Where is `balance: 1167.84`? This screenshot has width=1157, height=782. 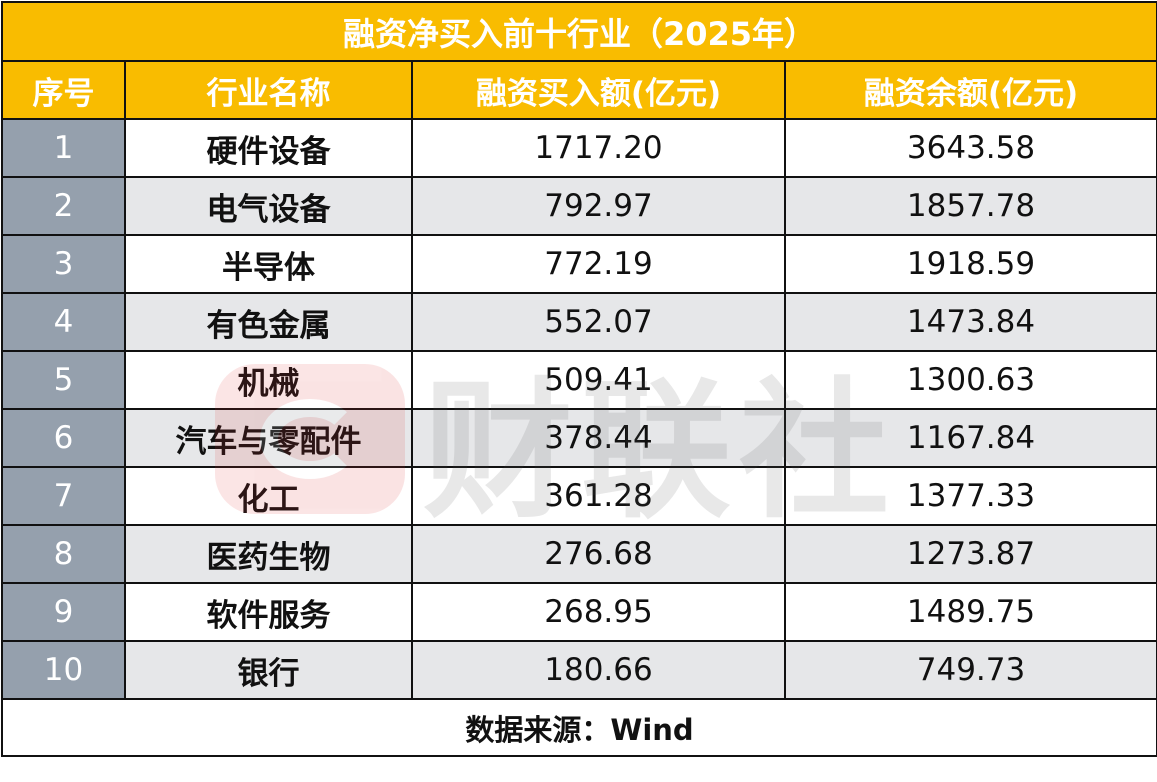
balance: 1167.84 is located at coordinates (970, 438).